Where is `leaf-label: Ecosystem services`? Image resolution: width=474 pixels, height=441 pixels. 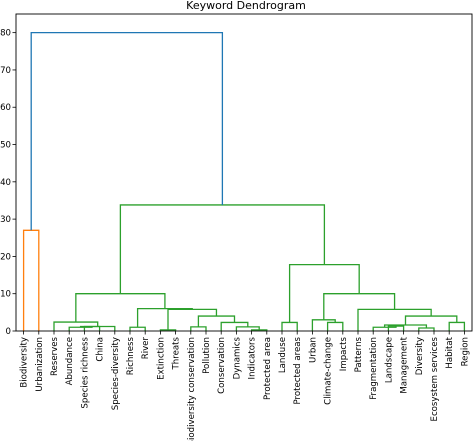
leaf-label: Ecosystem services is located at coordinates (435, 378).